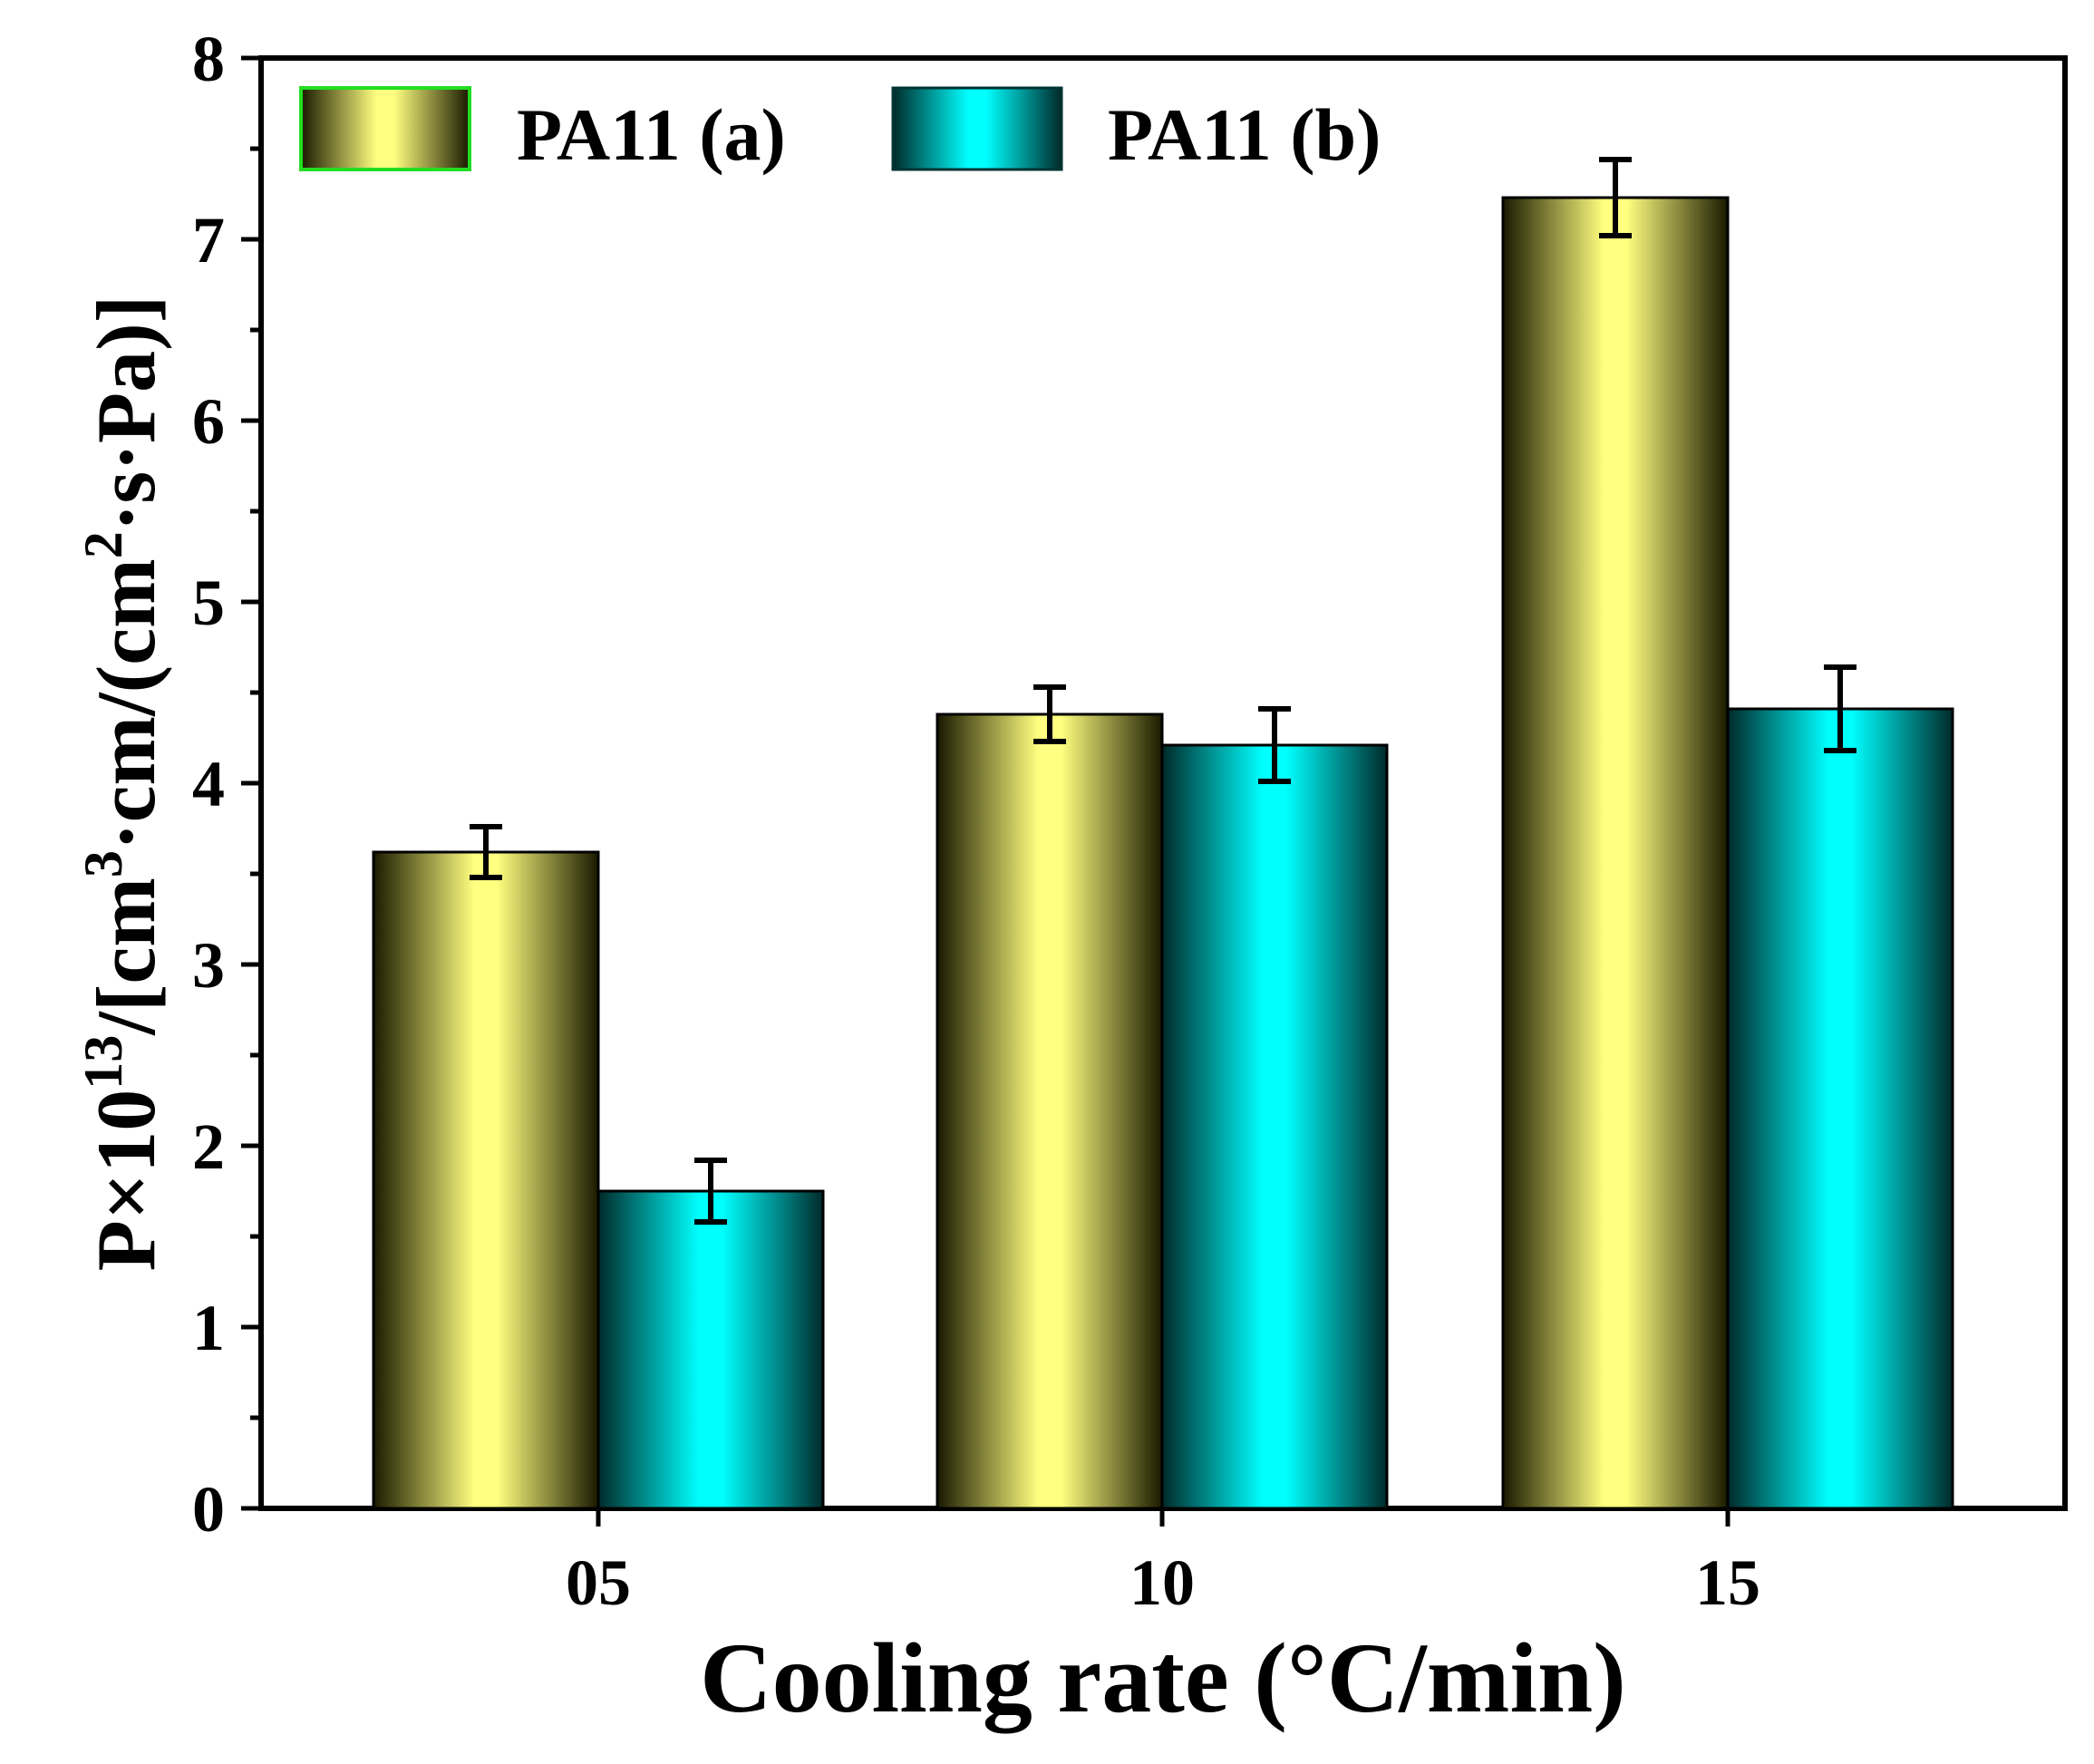 The width and height of the screenshot is (2094, 1764). Describe the element at coordinates (840, 131) in the screenshot. I see `legend: PA11 (a) PA11 (b)` at that location.